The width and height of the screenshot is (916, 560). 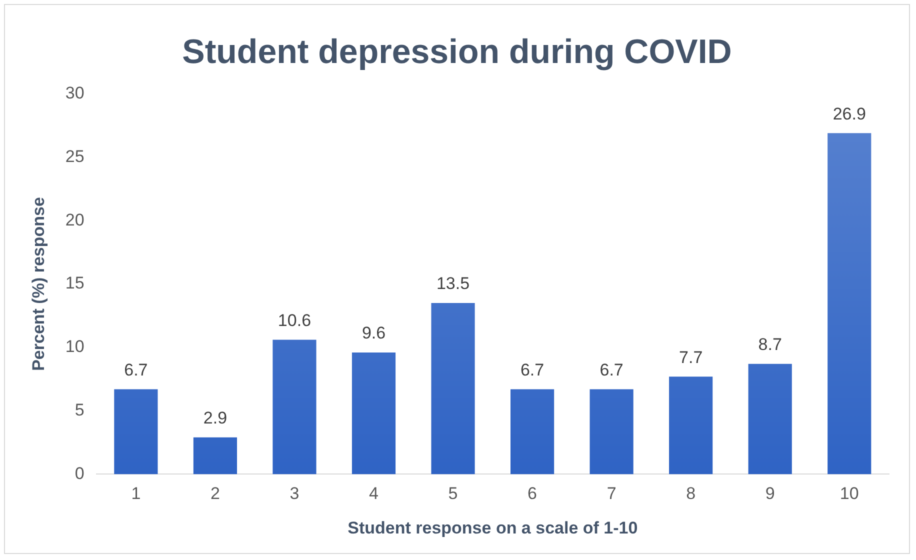 What do you see at coordinates (849, 114) in the screenshot?
I see `data-label: 26.9` at bounding box center [849, 114].